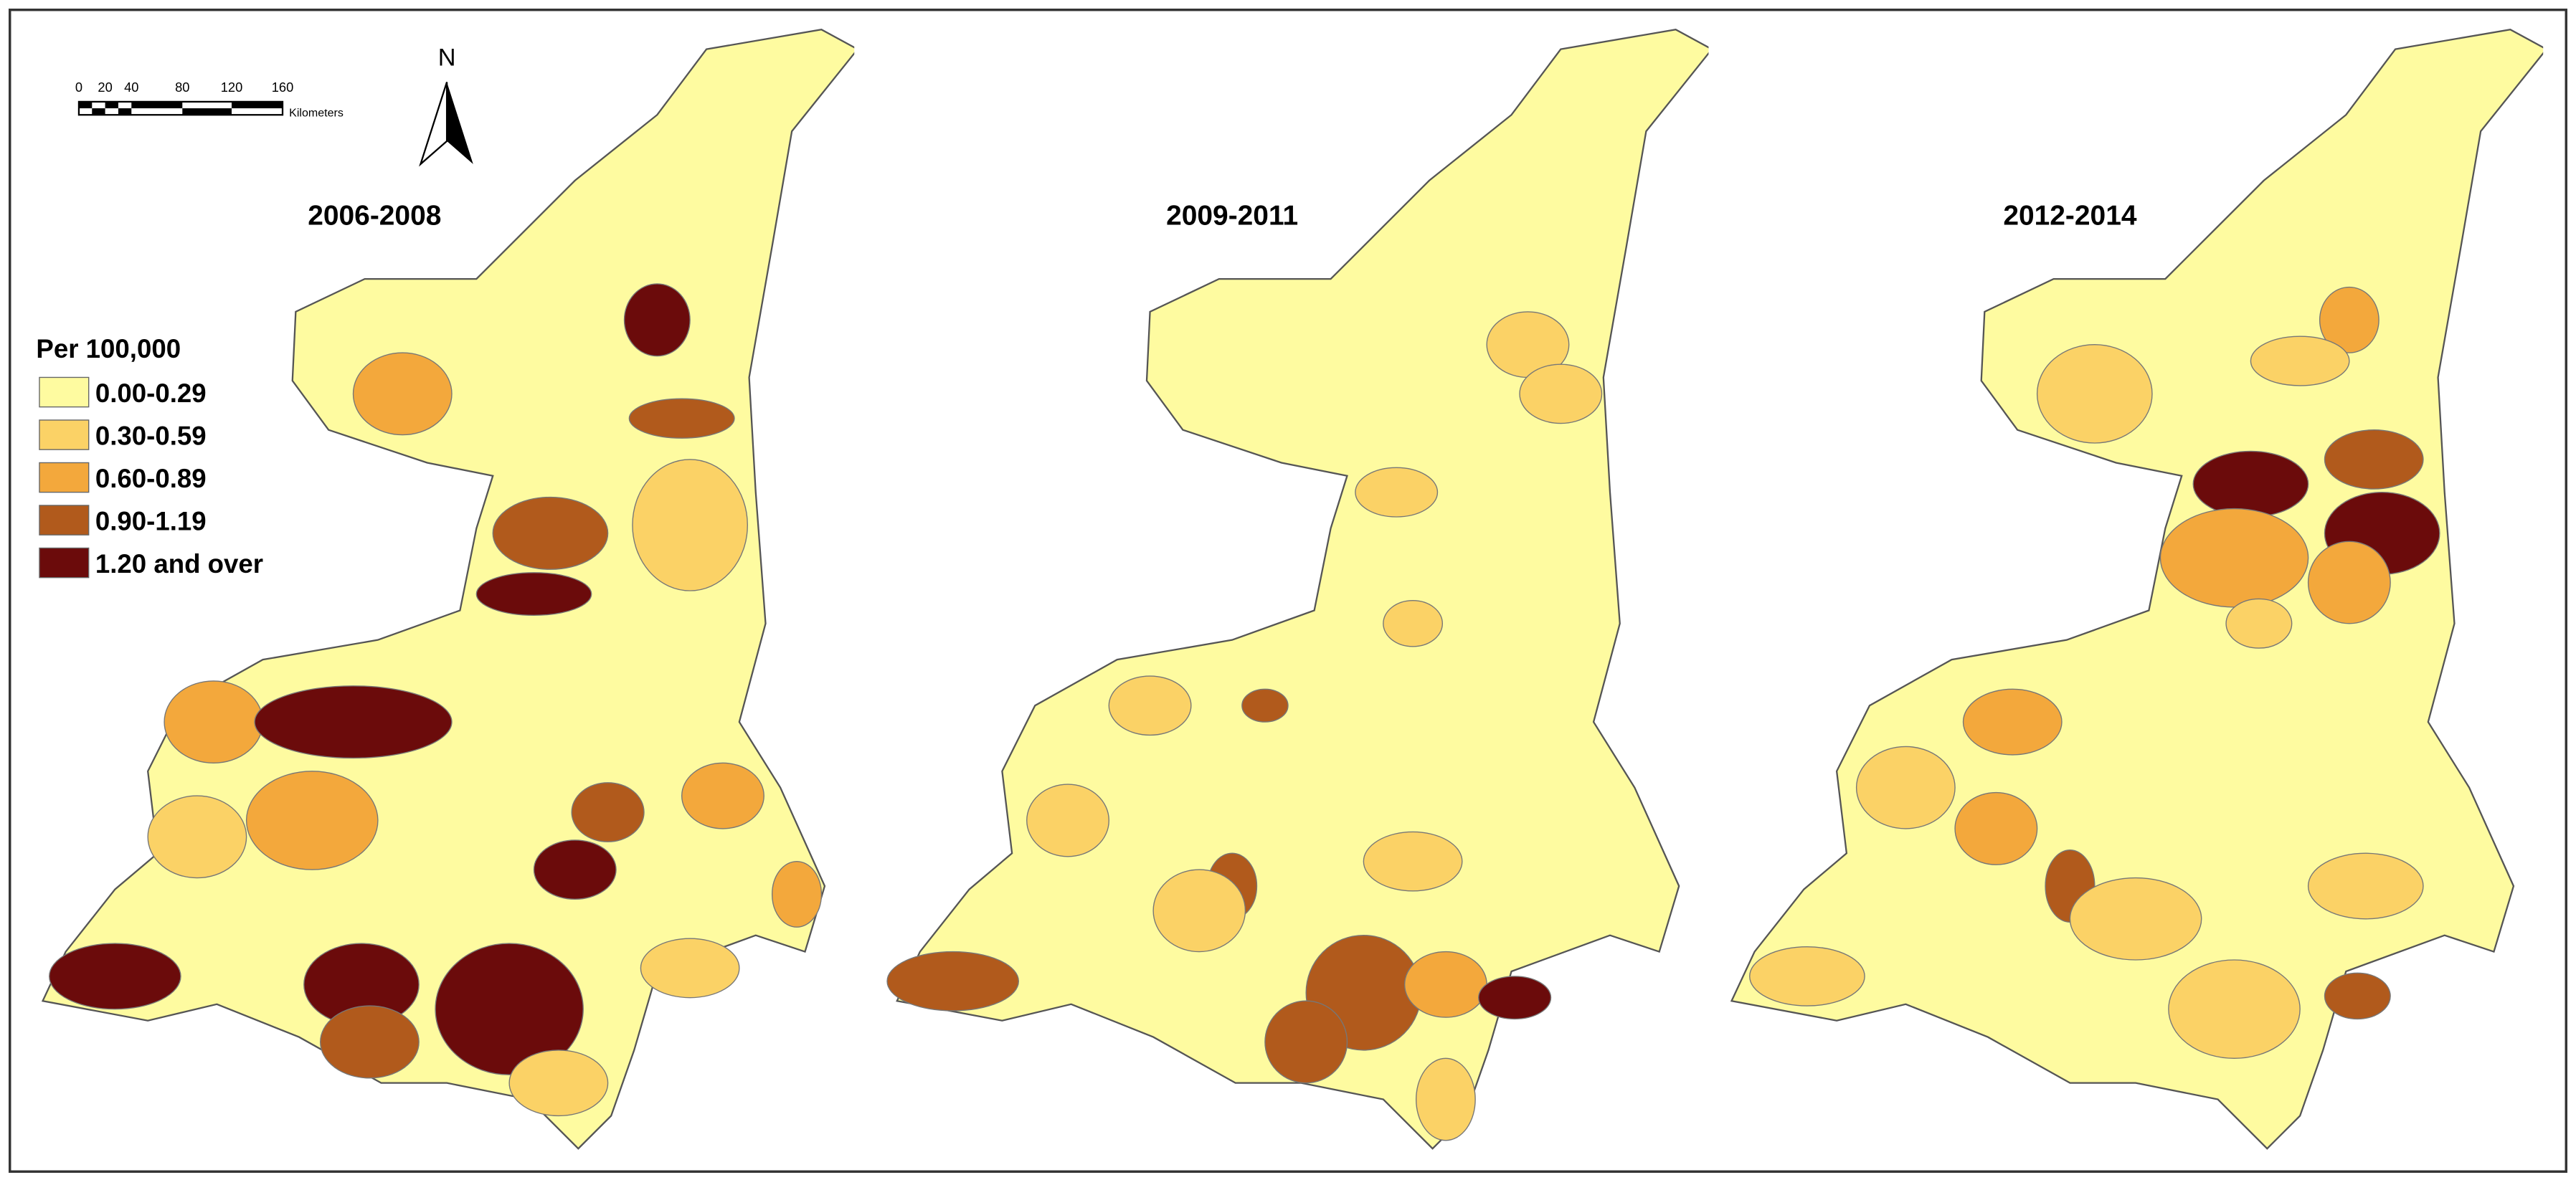 The width and height of the screenshot is (2576, 1185). I want to click on scale-label: 0, so click(78, 87).